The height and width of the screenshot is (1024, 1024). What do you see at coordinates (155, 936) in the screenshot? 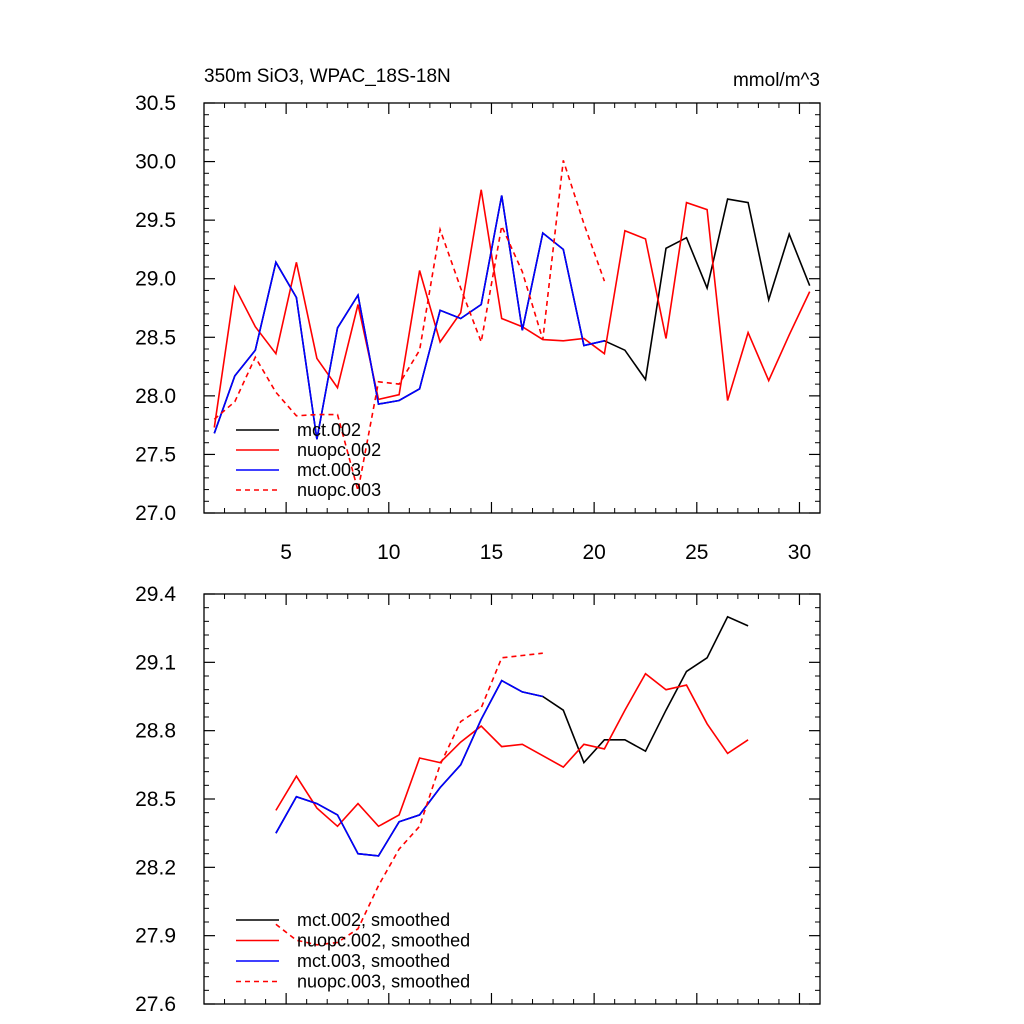
I see `y-tick-label: 27.9` at bounding box center [155, 936].